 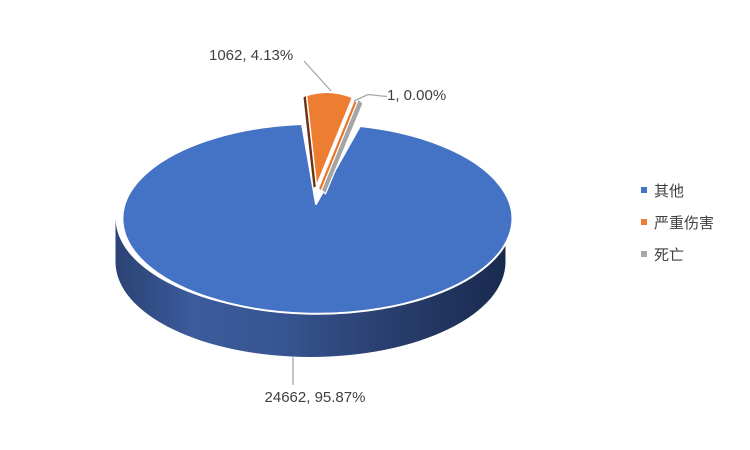 What do you see at coordinates (315, 397) in the screenshot?
I see `data-label-other: 24662, 95.87%` at bounding box center [315, 397].